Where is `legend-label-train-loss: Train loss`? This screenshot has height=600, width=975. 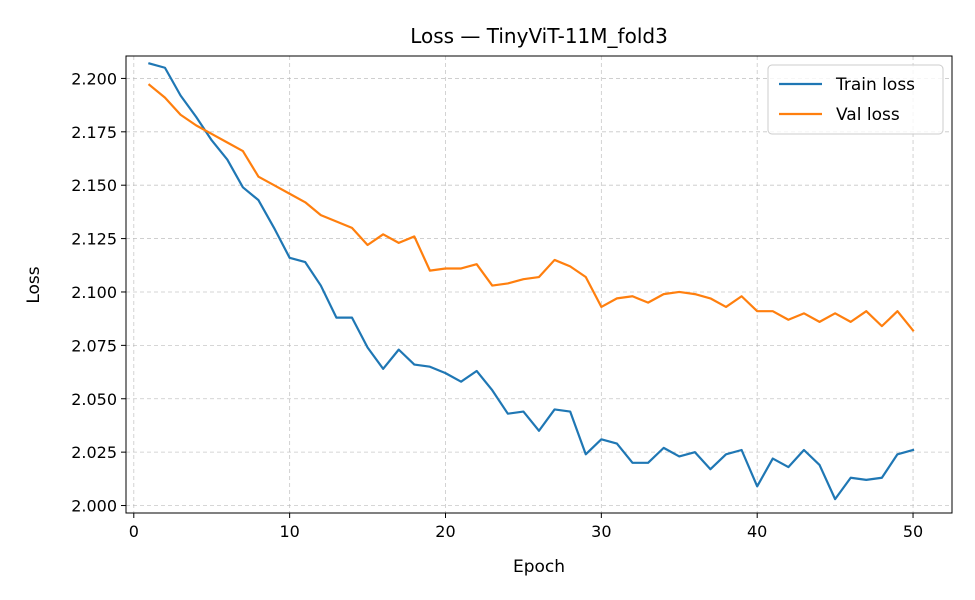 legend-label-train-loss: Train loss is located at coordinates (875, 85).